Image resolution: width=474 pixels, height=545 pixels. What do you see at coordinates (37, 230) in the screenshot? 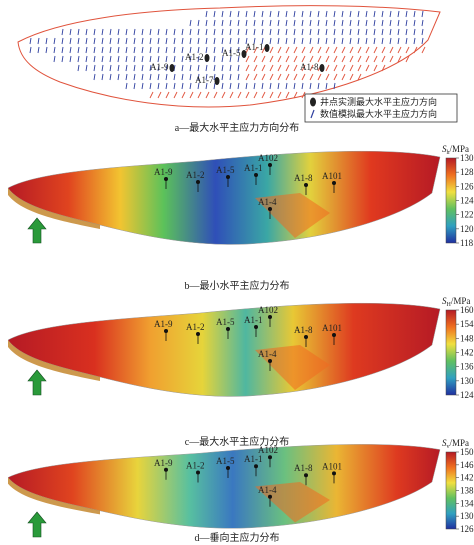
I see `north-arrow` at bounding box center [37, 230].